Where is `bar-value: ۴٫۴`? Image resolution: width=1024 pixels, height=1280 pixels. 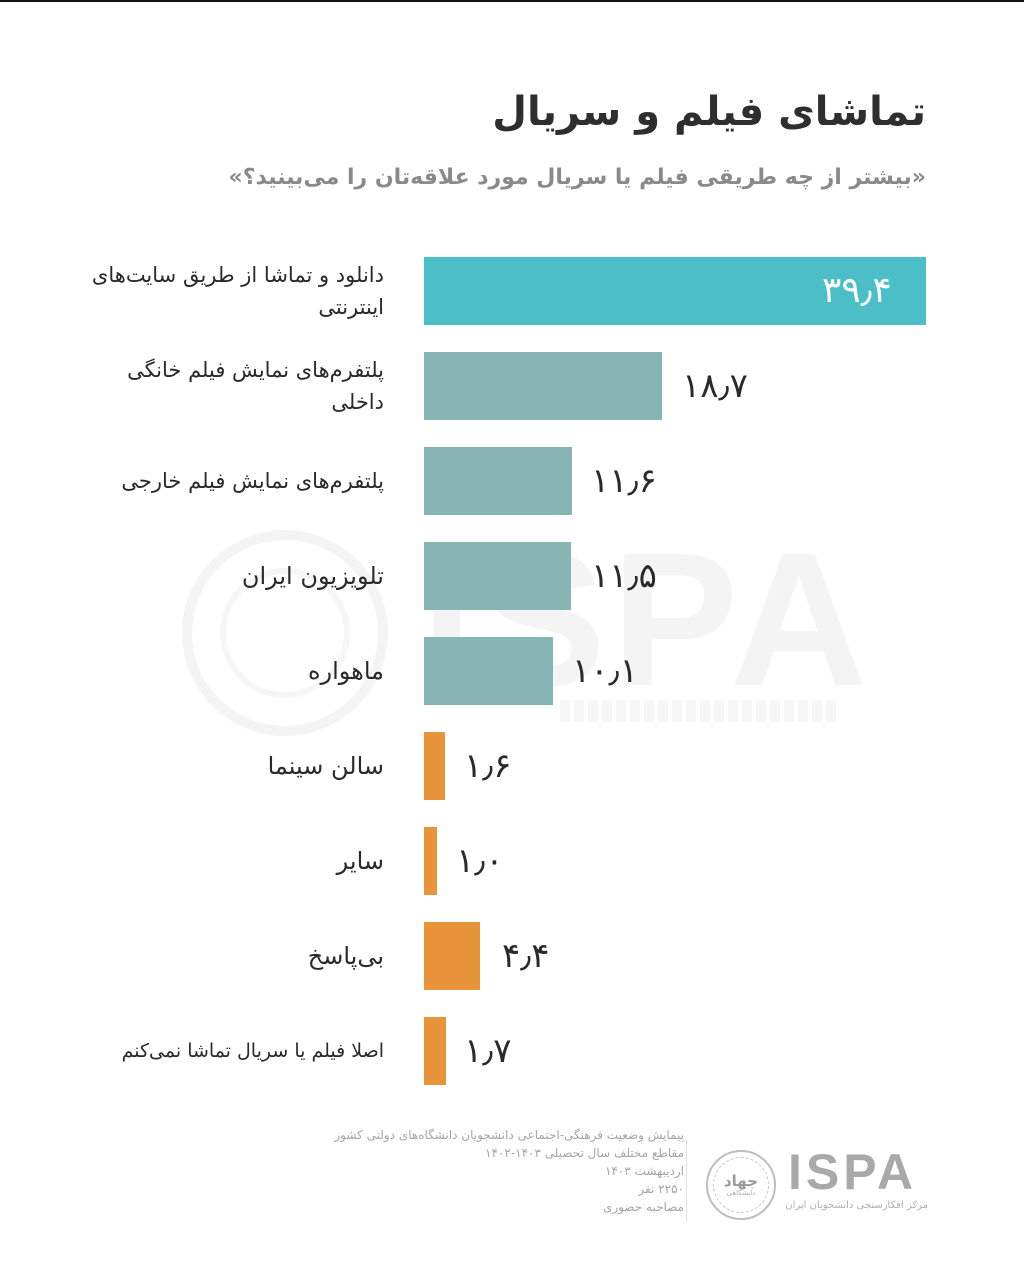 bar-value: ۴٫۴ is located at coordinates (526, 956).